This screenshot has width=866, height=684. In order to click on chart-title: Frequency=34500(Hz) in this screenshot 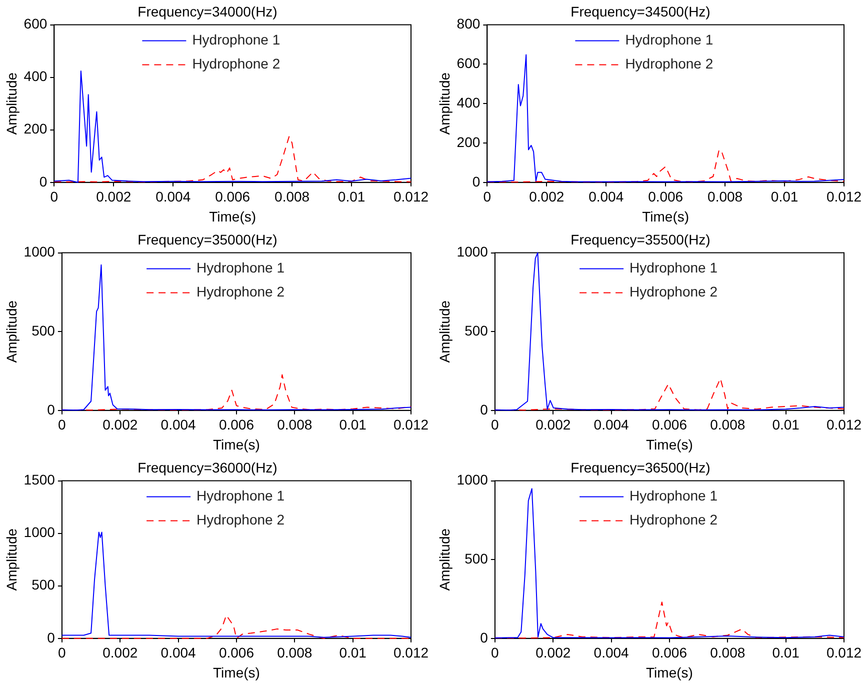, I will do `click(640, 11)`.